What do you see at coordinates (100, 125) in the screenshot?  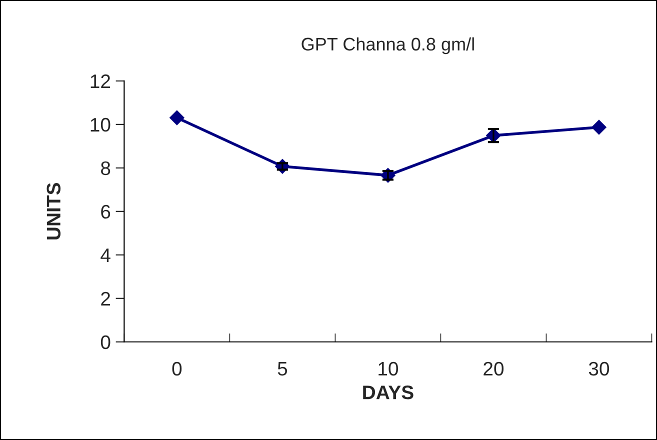 I see `y-tick-label: 10` at bounding box center [100, 125].